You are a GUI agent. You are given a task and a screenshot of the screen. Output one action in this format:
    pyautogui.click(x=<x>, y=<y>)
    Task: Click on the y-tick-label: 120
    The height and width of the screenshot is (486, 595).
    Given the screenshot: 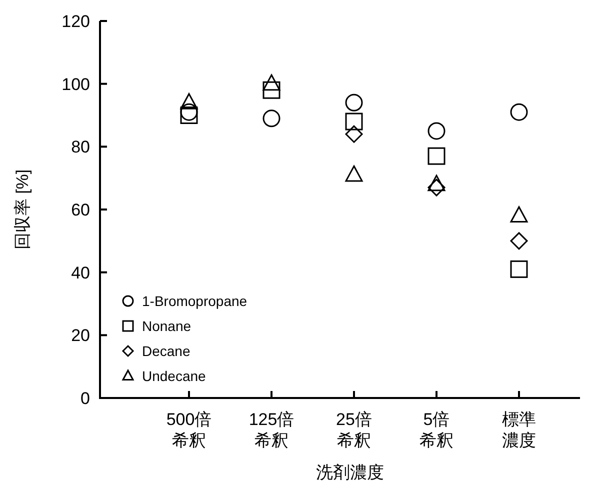 What is the action you would take?
    pyautogui.click(x=76, y=21)
    